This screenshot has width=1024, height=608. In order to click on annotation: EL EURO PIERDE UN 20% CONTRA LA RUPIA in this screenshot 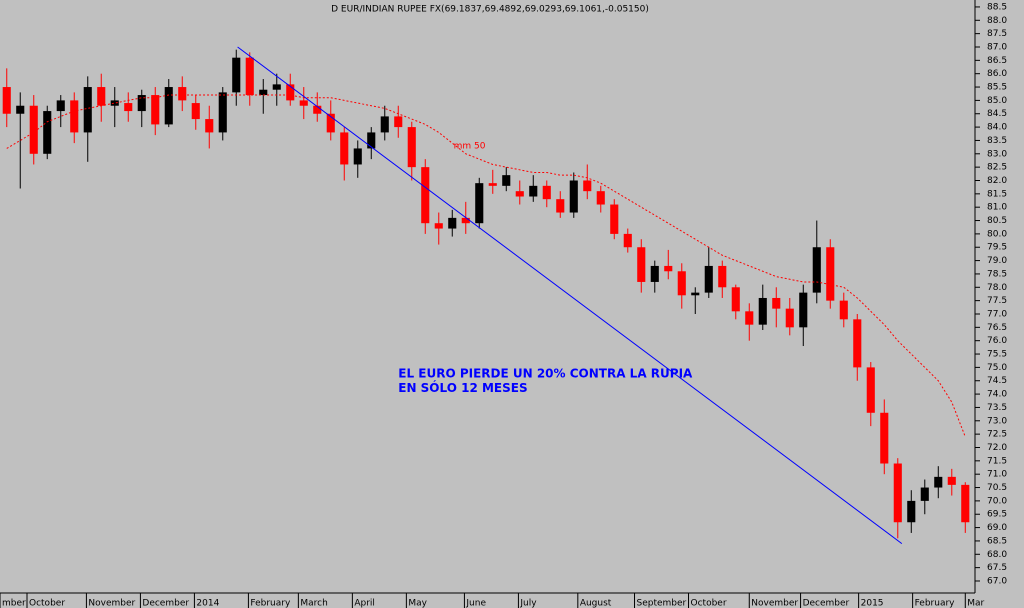, I will do `click(545, 374)`.